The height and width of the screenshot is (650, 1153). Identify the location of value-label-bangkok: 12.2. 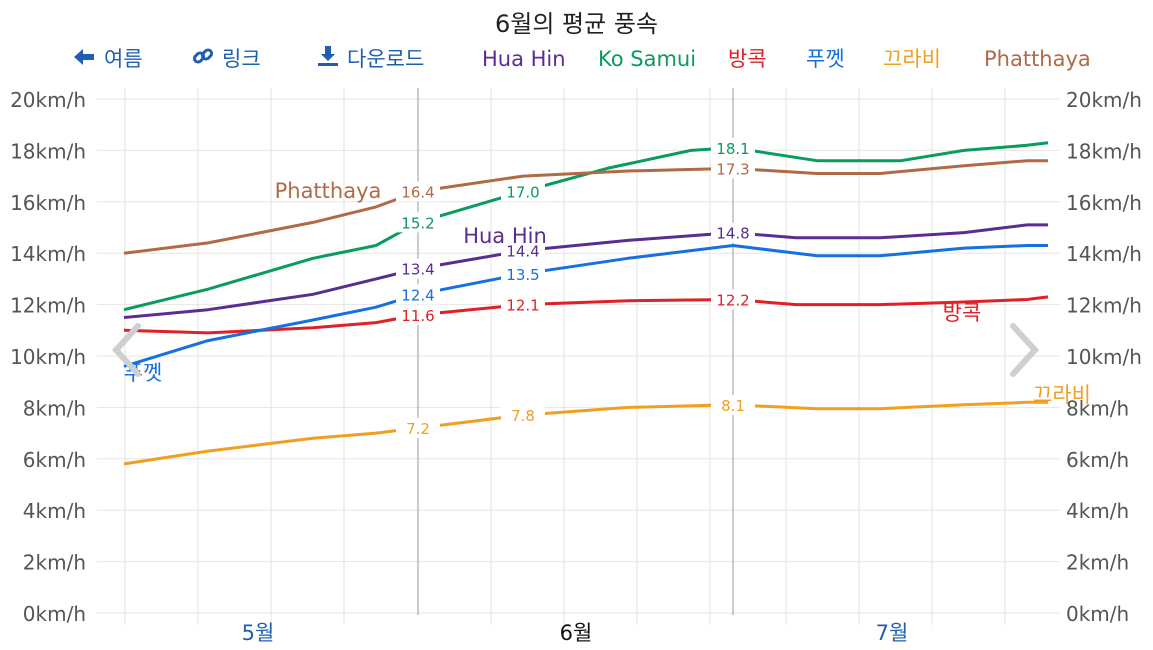
(732, 300).